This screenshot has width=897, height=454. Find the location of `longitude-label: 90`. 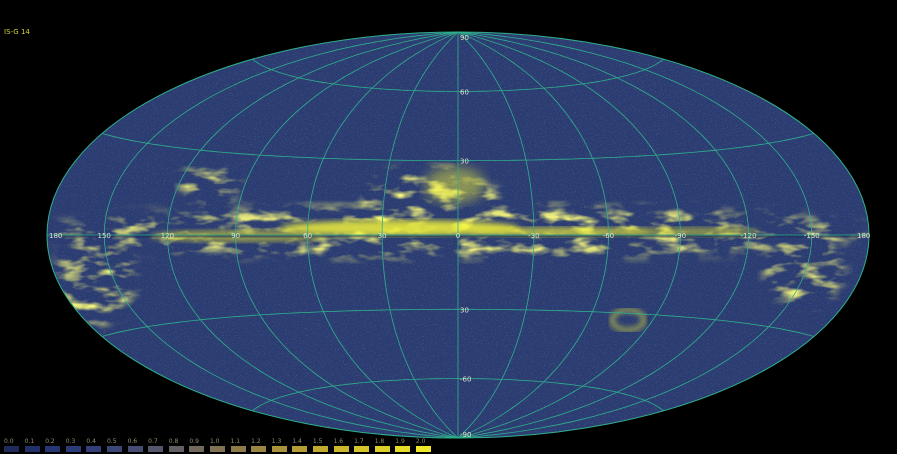

longitude-label: 90 is located at coordinates (235, 236).